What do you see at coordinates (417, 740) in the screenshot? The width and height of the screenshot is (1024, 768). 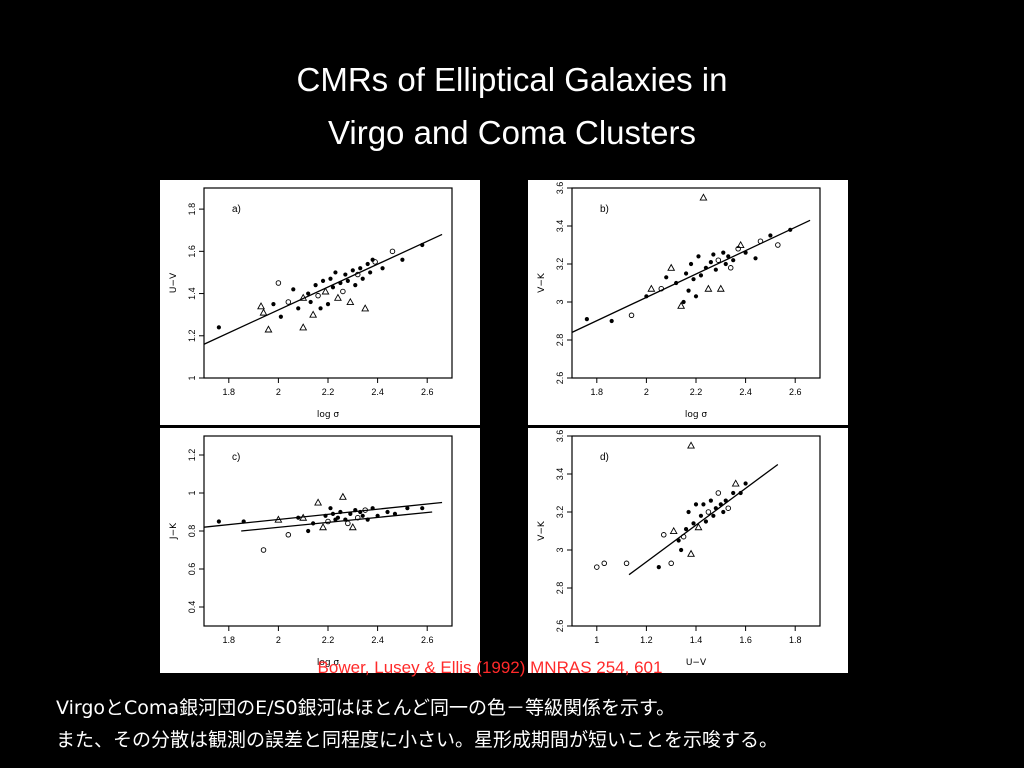 I see `caption-line2: また、その分散は観測の誤差と同程度に小さい。星形成期間が短いことを示唆する。` at bounding box center [417, 740].